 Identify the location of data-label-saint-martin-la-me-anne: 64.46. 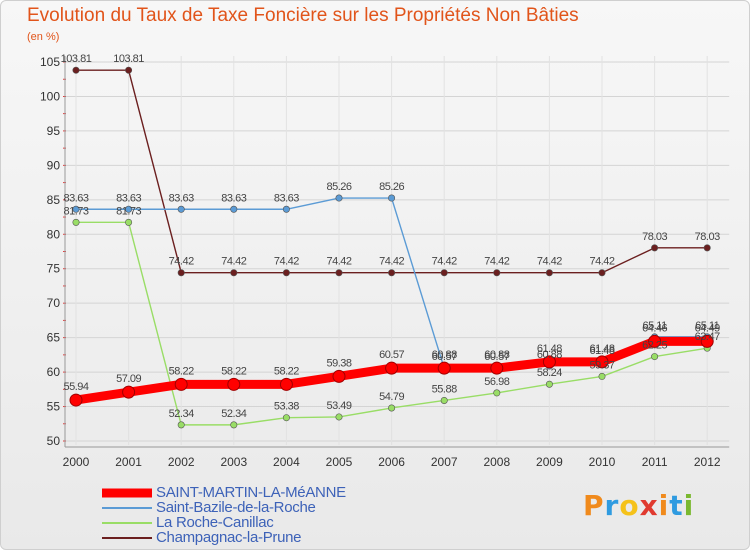
(654, 328).